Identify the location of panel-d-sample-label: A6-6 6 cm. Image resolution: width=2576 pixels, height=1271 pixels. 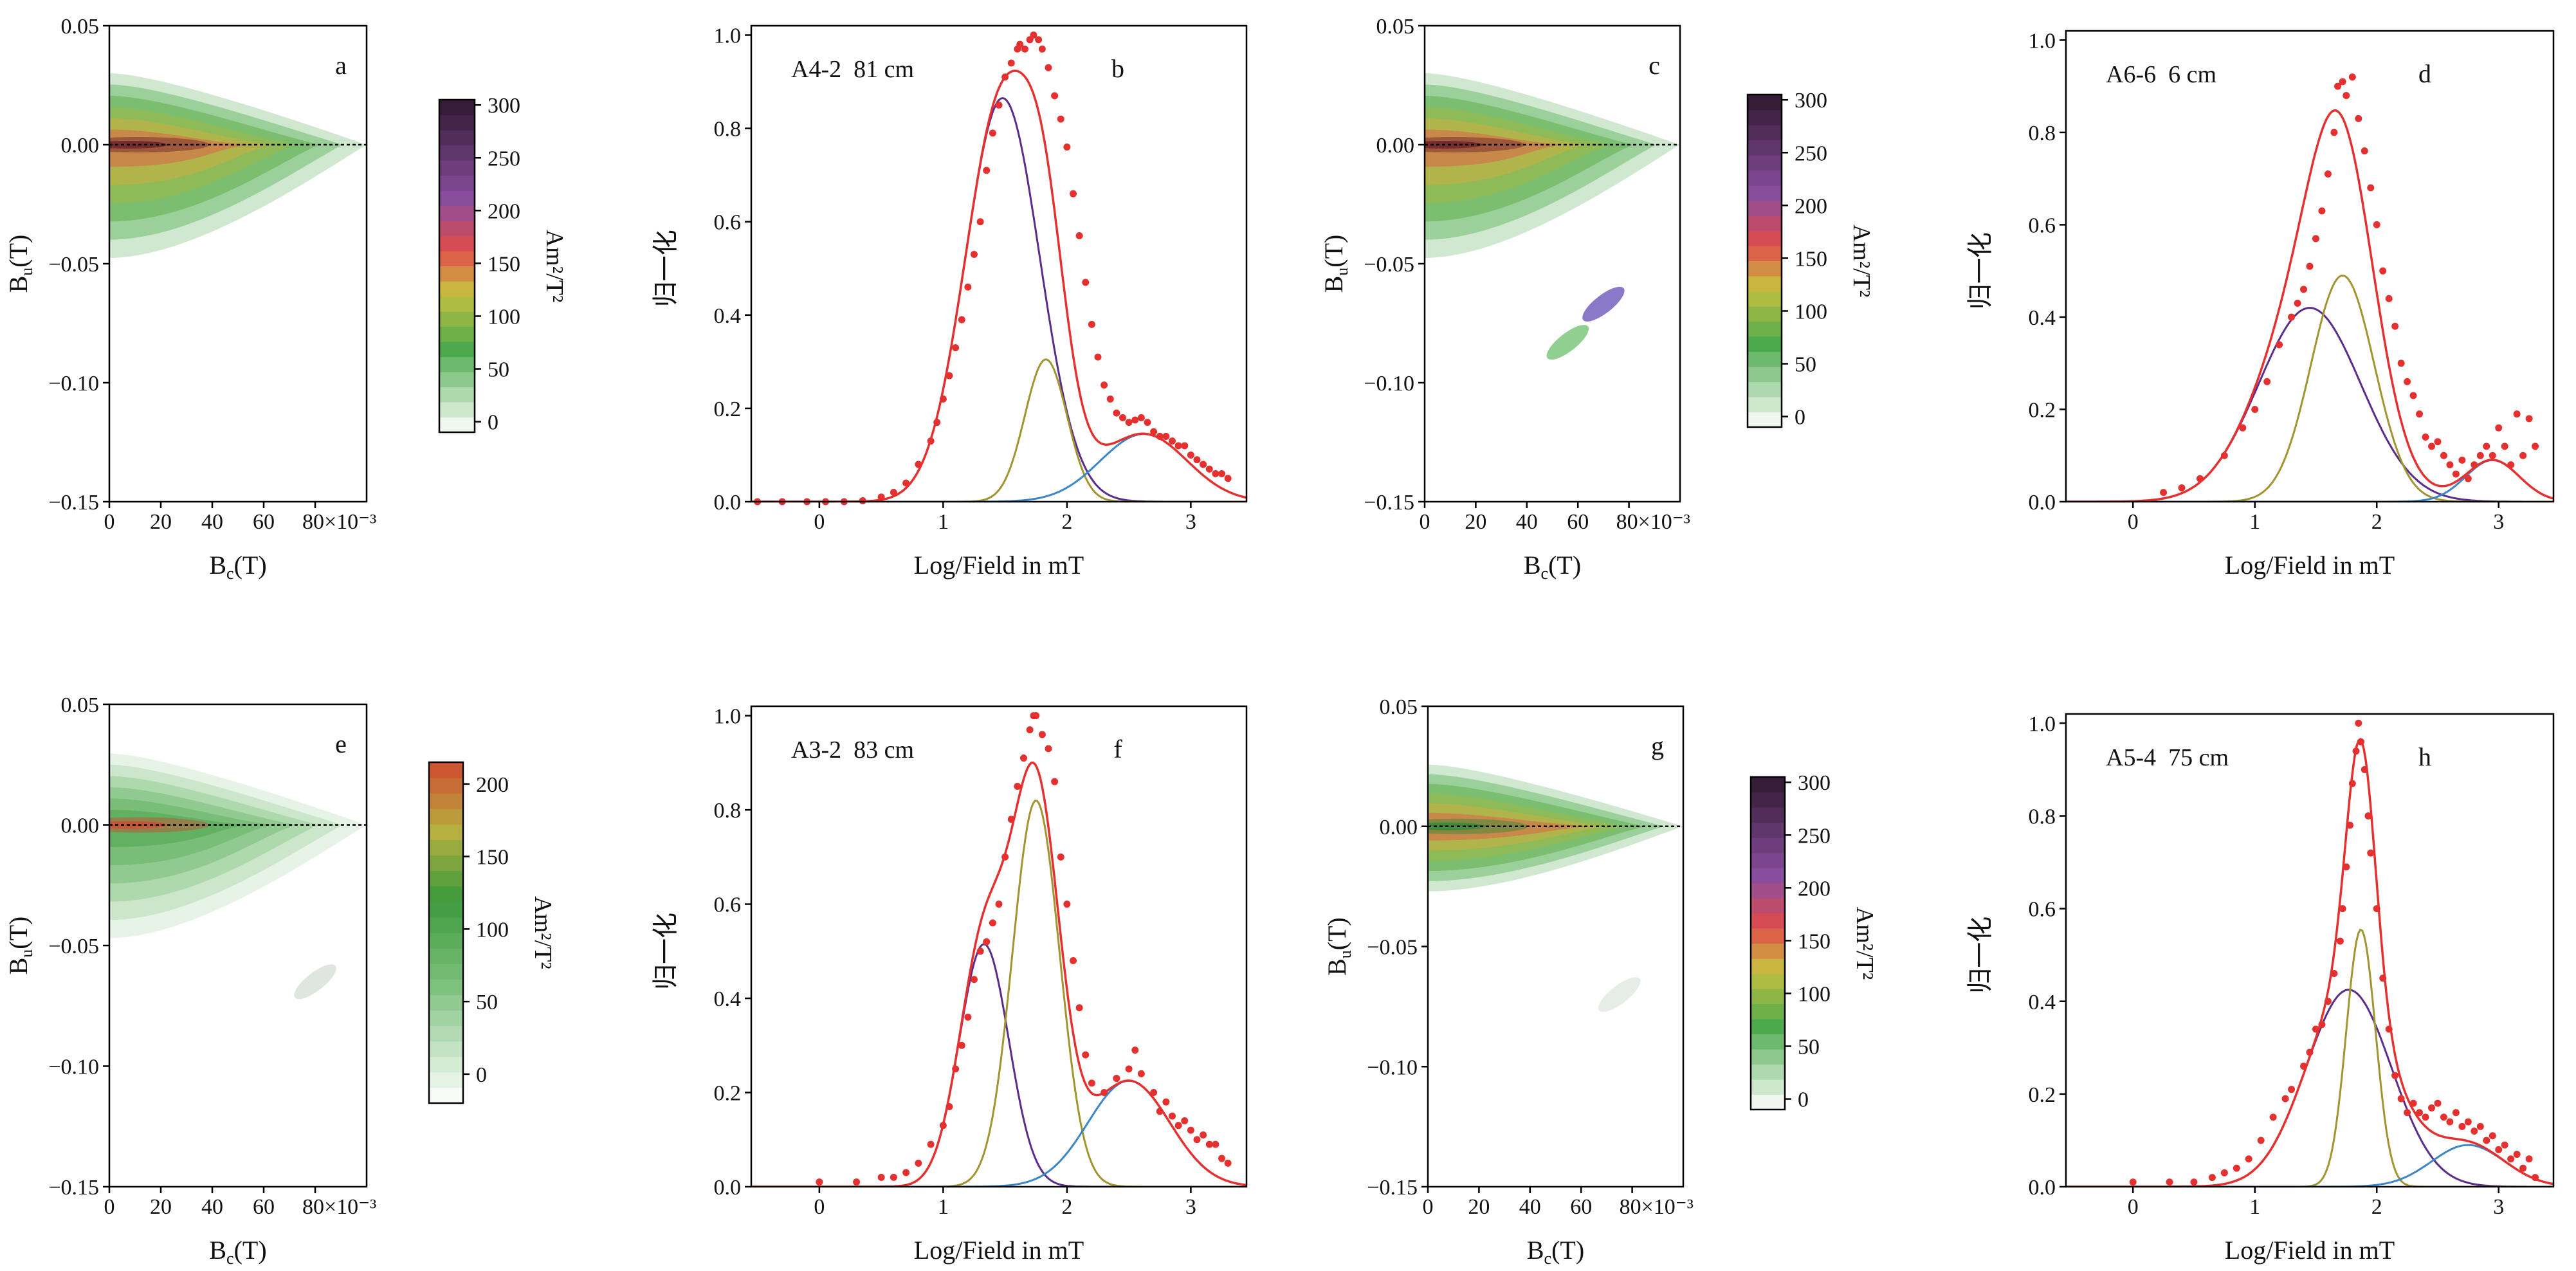
(2161, 74).